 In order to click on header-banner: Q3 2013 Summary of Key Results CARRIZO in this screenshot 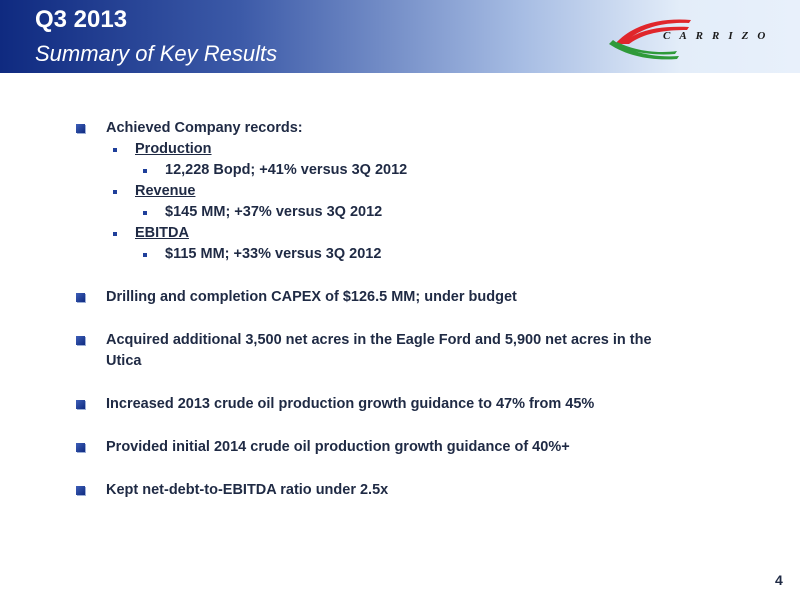, I will do `click(400, 36)`.